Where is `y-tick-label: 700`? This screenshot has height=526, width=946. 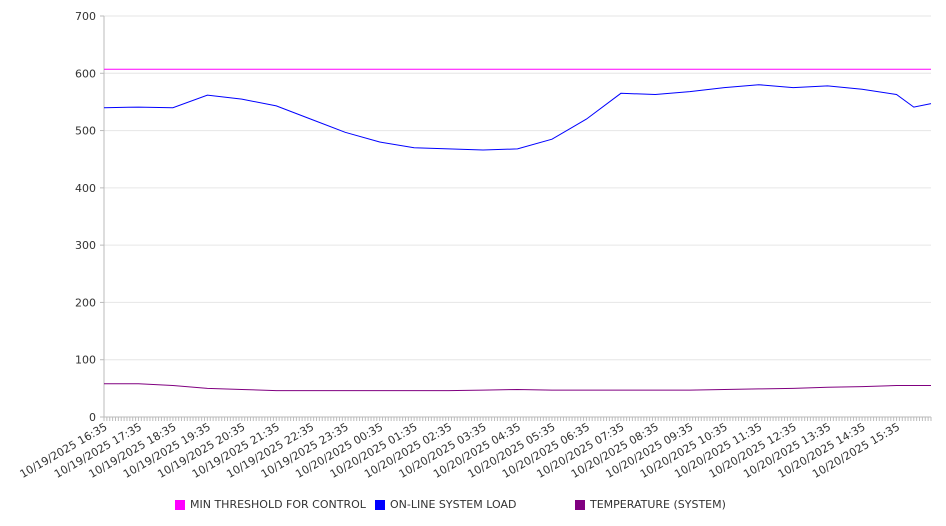 y-tick-label: 700 is located at coordinates (85, 16).